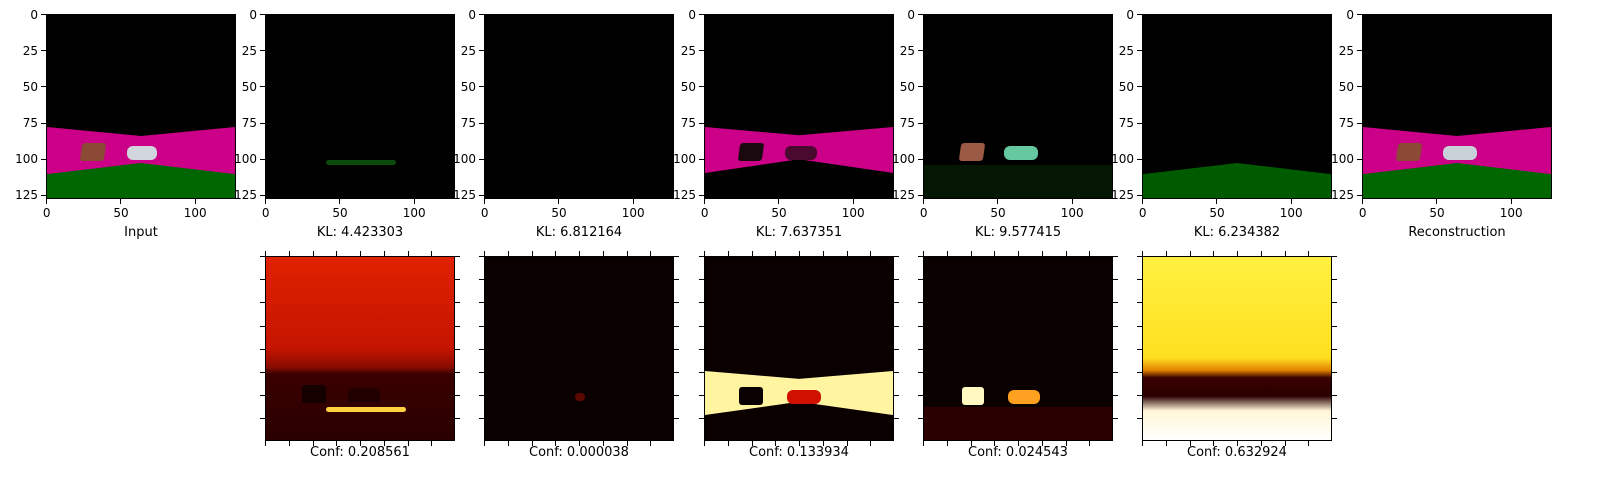  Describe the element at coordinates (468, 50) in the screenshot. I see `y-tick-label: 25` at that location.